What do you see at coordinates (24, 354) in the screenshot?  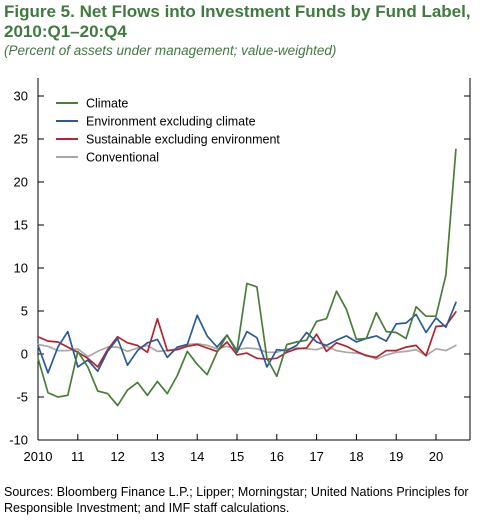 I see `y-tick-label: 0` at bounding box center [24, 354].